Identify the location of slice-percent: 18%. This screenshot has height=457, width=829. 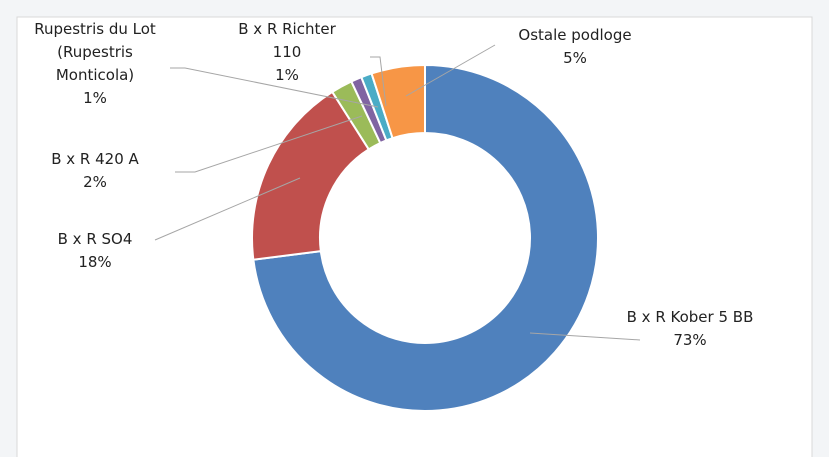
(95, 262).